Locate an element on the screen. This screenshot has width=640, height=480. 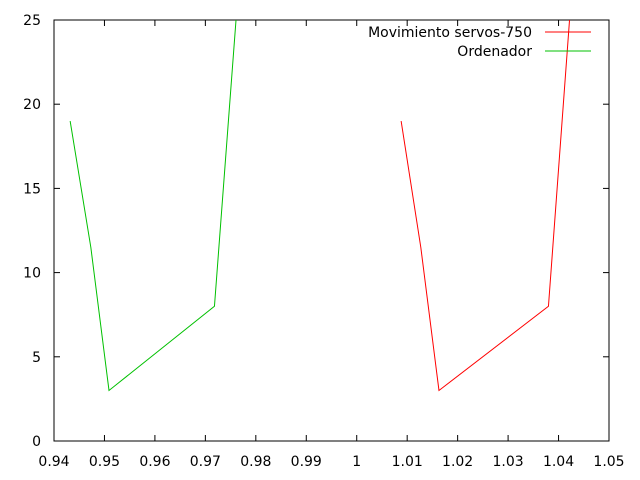
x-tick-label: 1.01 is located at coordinates (407, 462).